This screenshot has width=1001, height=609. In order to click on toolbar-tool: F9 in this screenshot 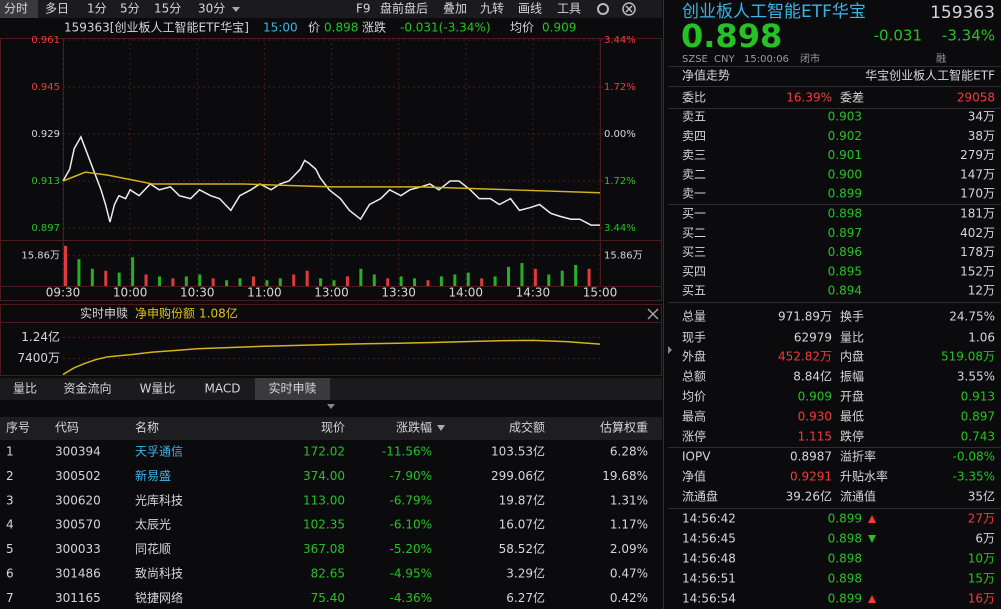, I will do `click(363, 9)`.